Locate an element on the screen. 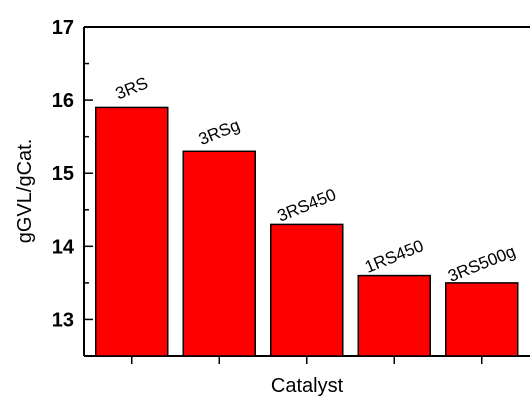 Image resolution: width=530 pixels, height=399 pixels. bar-3rs500g is located at coordinates (482, 319).